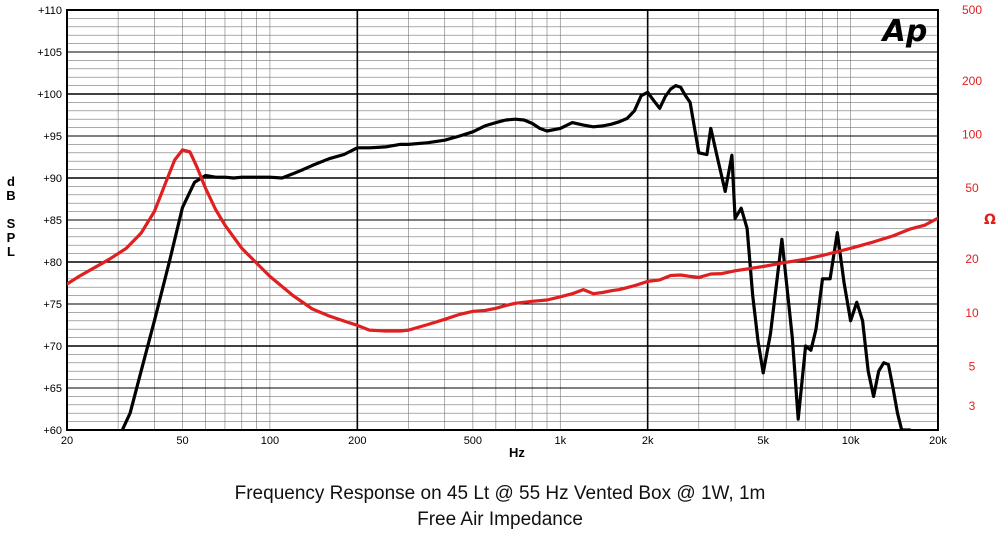 This screenshot has width=1000, height=536. Describe the element at coordinates (11, 237) in the screenshot. I see `y-axis-label-char: P` at that location.